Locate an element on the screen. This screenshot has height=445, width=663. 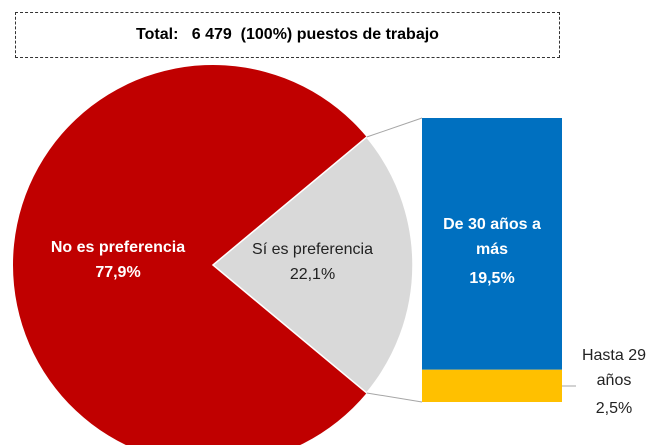
bar-label: De 30 años a más is located at coordinates (494, 237).